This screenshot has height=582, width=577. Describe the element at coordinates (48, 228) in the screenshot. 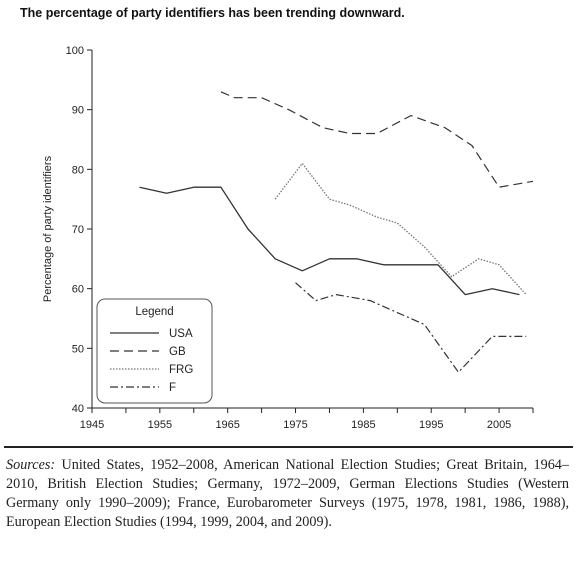

I see `y-axis-title: Percentage of party identifiers` at that location.